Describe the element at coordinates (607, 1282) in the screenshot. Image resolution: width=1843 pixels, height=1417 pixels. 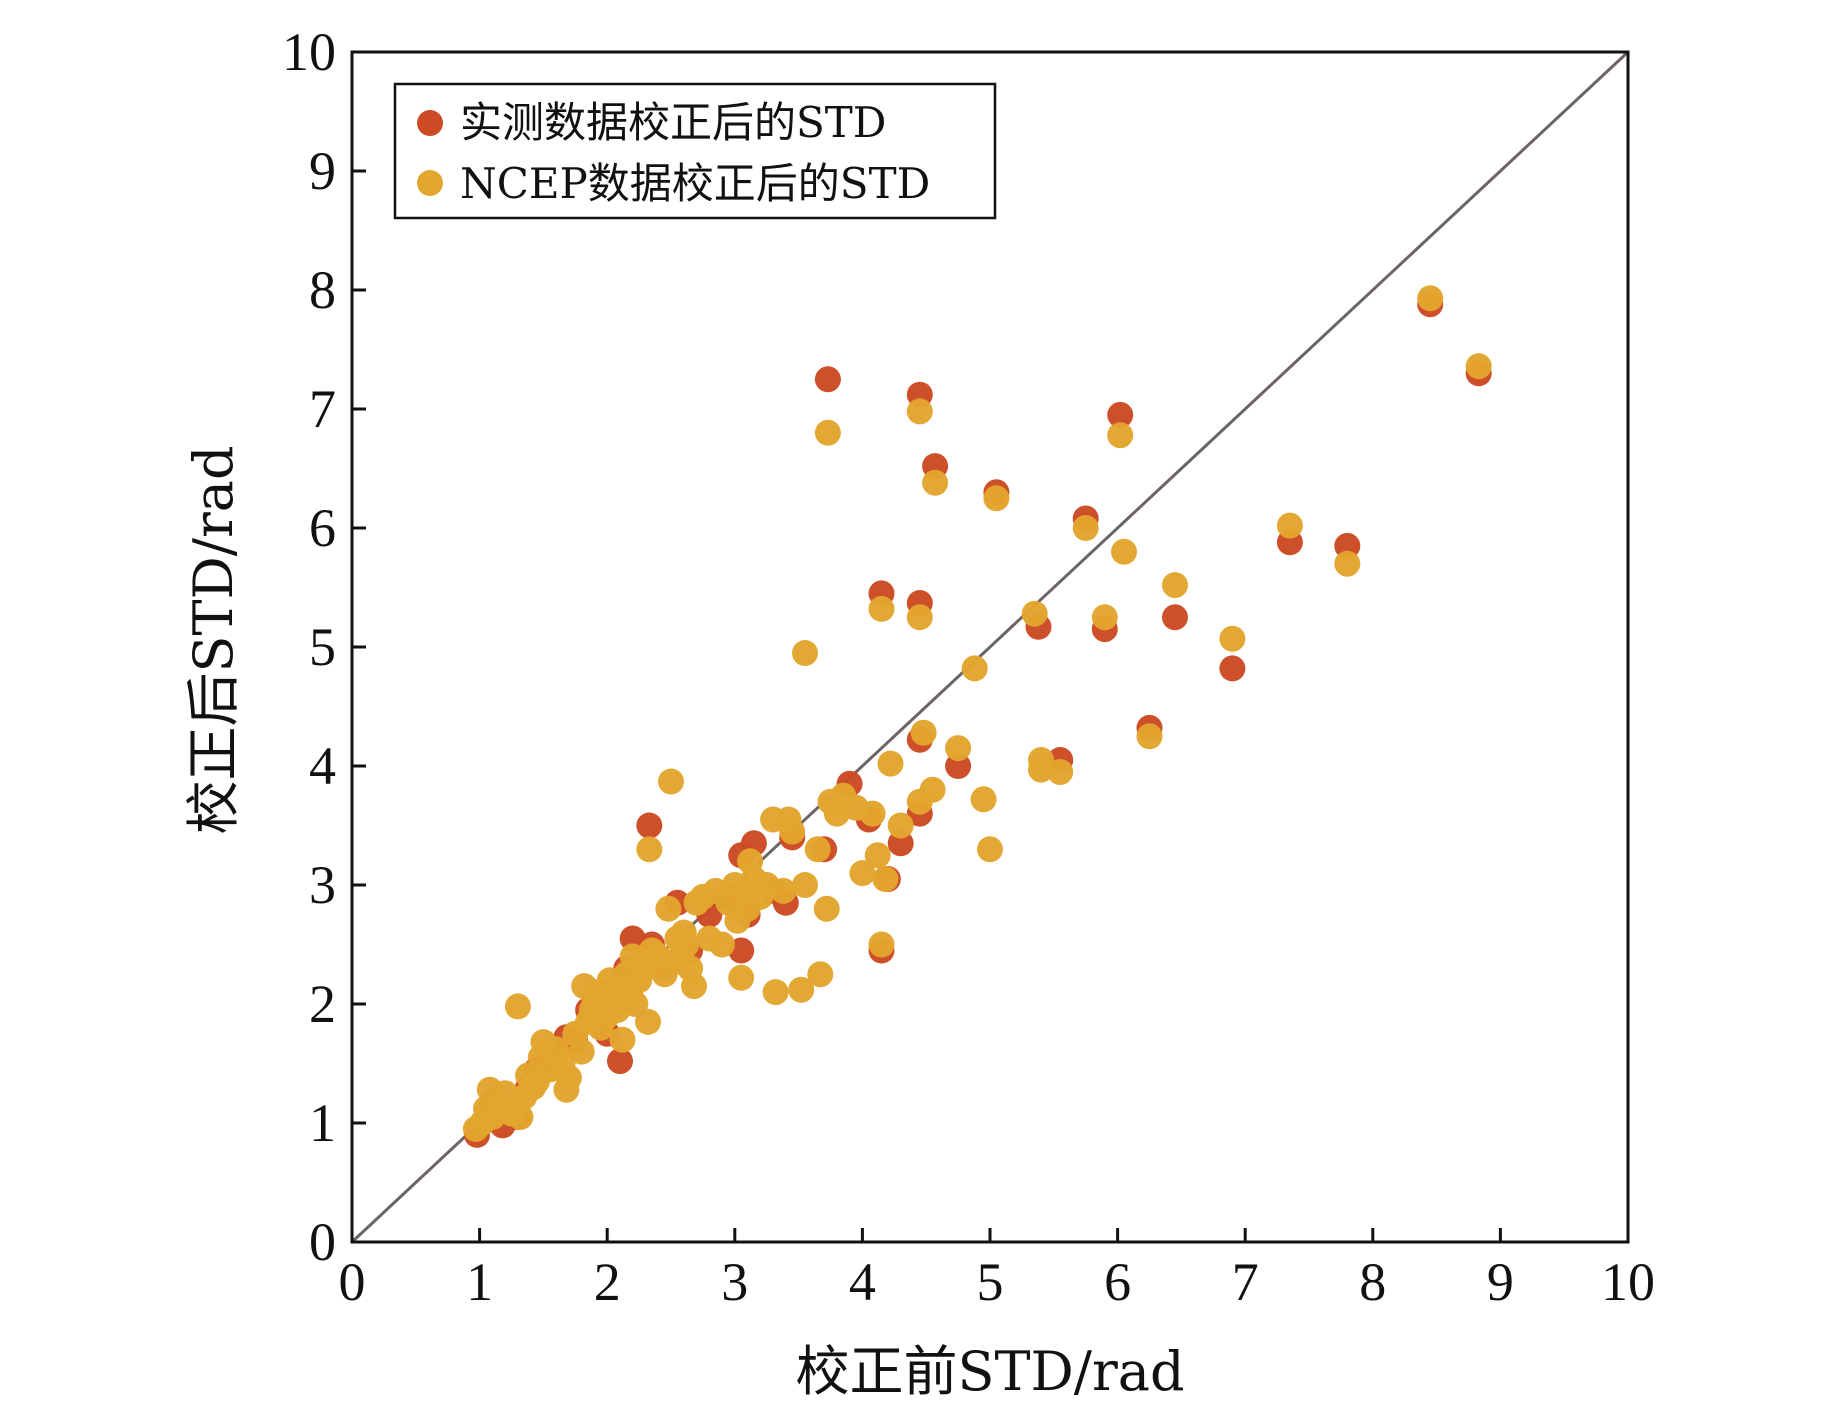
I see `x-tick-label: 2` at that location.